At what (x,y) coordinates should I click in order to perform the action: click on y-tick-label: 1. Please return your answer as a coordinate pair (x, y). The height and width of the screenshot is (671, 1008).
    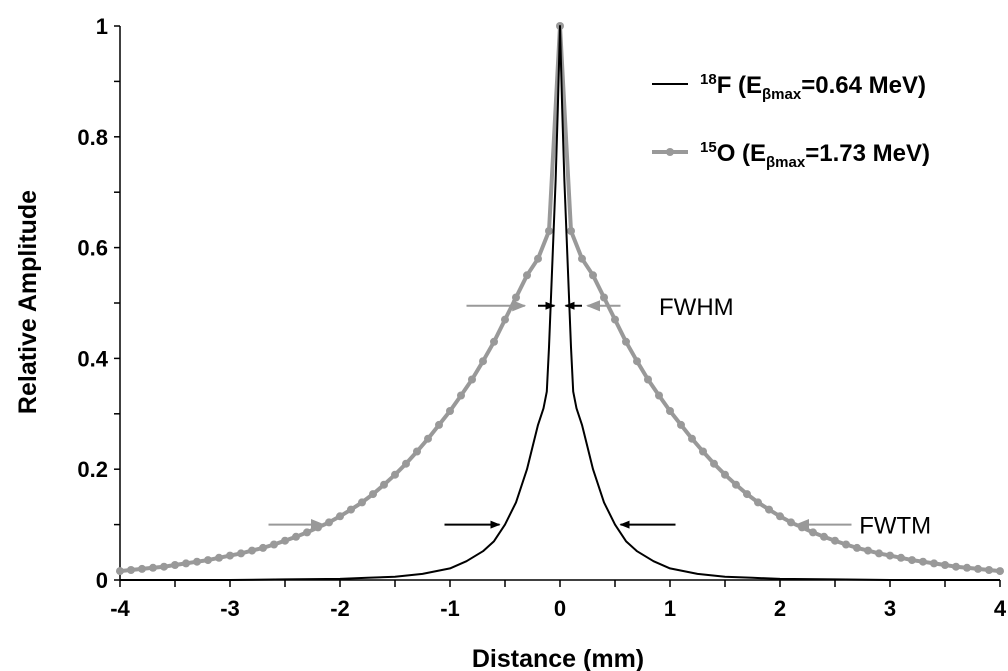
    Looking at the image, I should click on (102, 26).